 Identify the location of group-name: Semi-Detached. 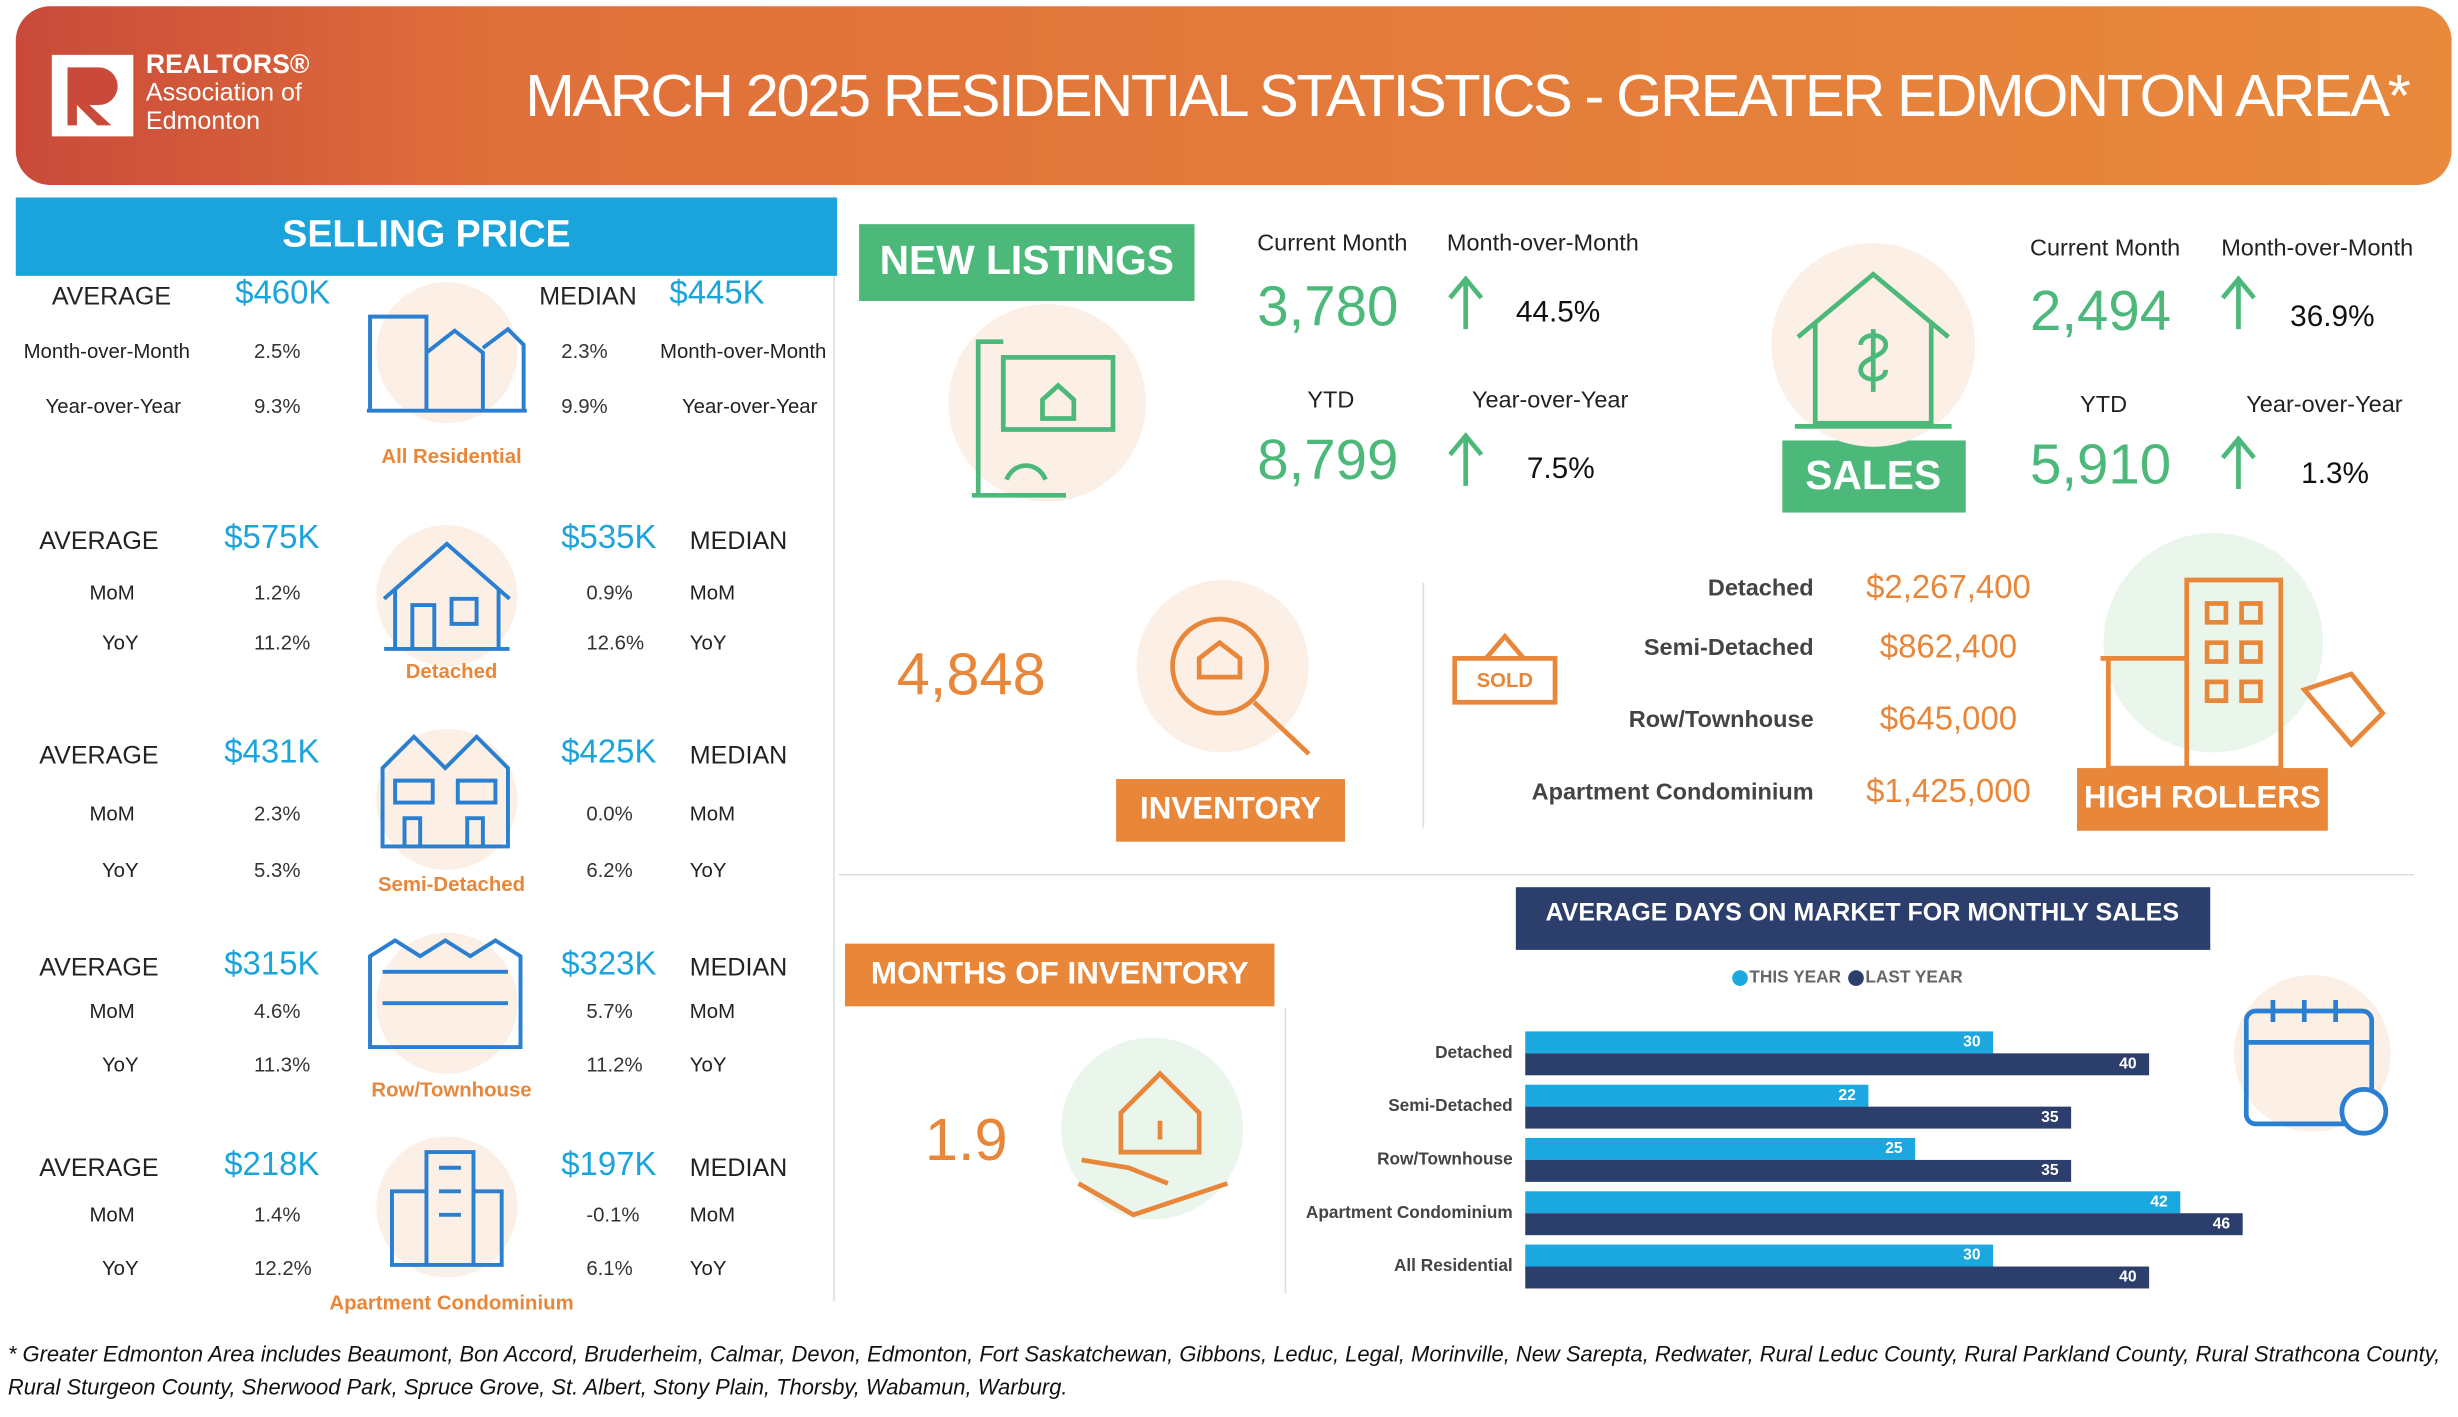
(451, 885).